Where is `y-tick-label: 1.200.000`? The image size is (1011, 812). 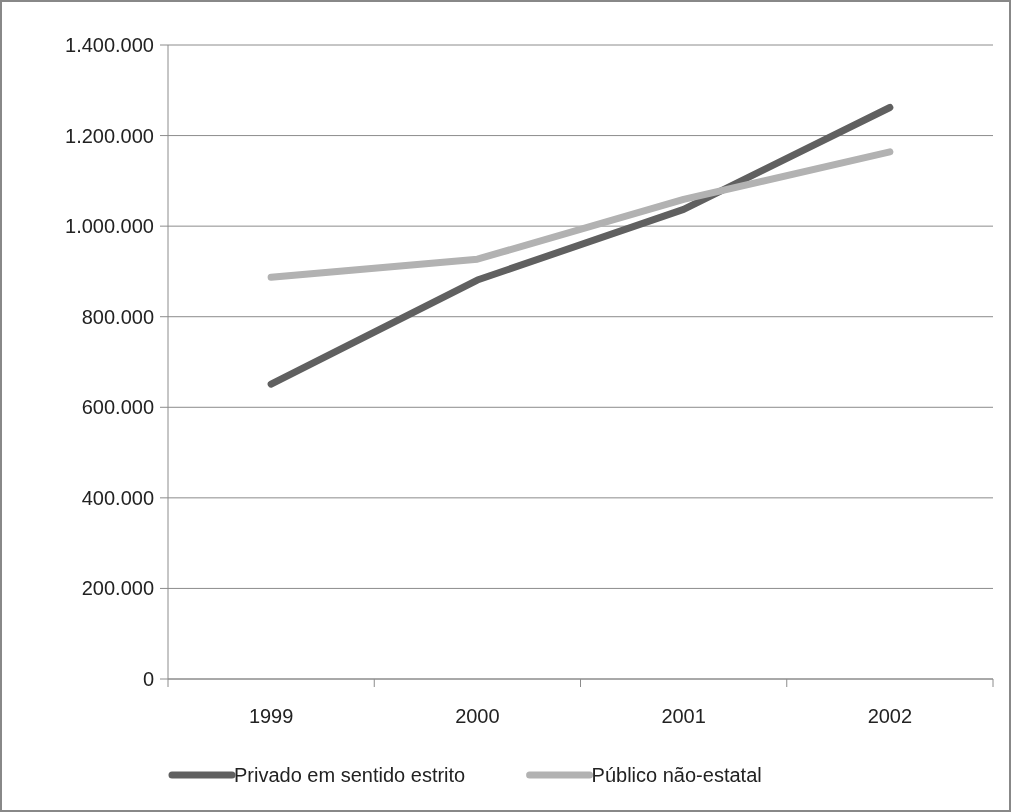
y-tick-label: 1.200.000 is located at coordinates (109, 135).